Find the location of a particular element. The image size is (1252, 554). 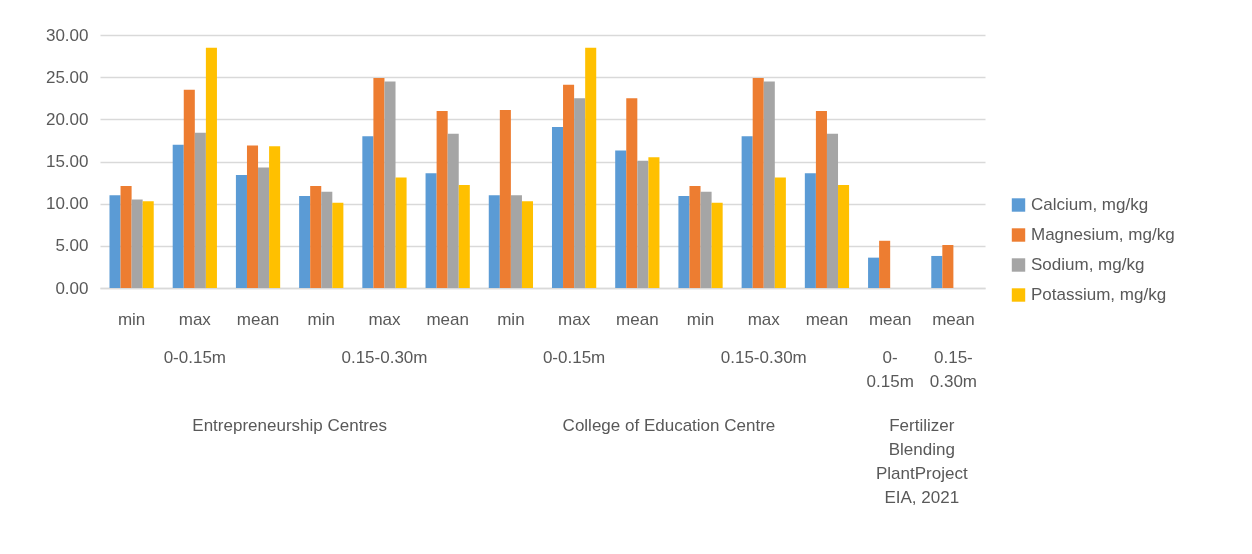

legend-label: Magnesium, mg/kg is located at coordinates (1103, 234).